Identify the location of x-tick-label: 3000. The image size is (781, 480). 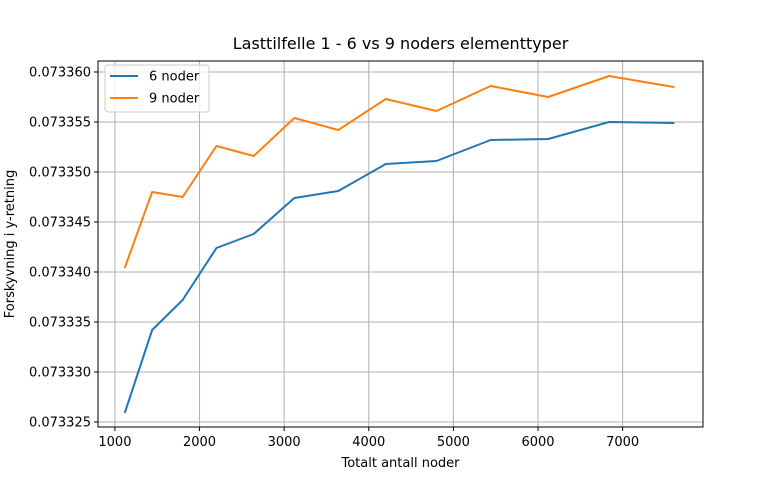
(284, 442).